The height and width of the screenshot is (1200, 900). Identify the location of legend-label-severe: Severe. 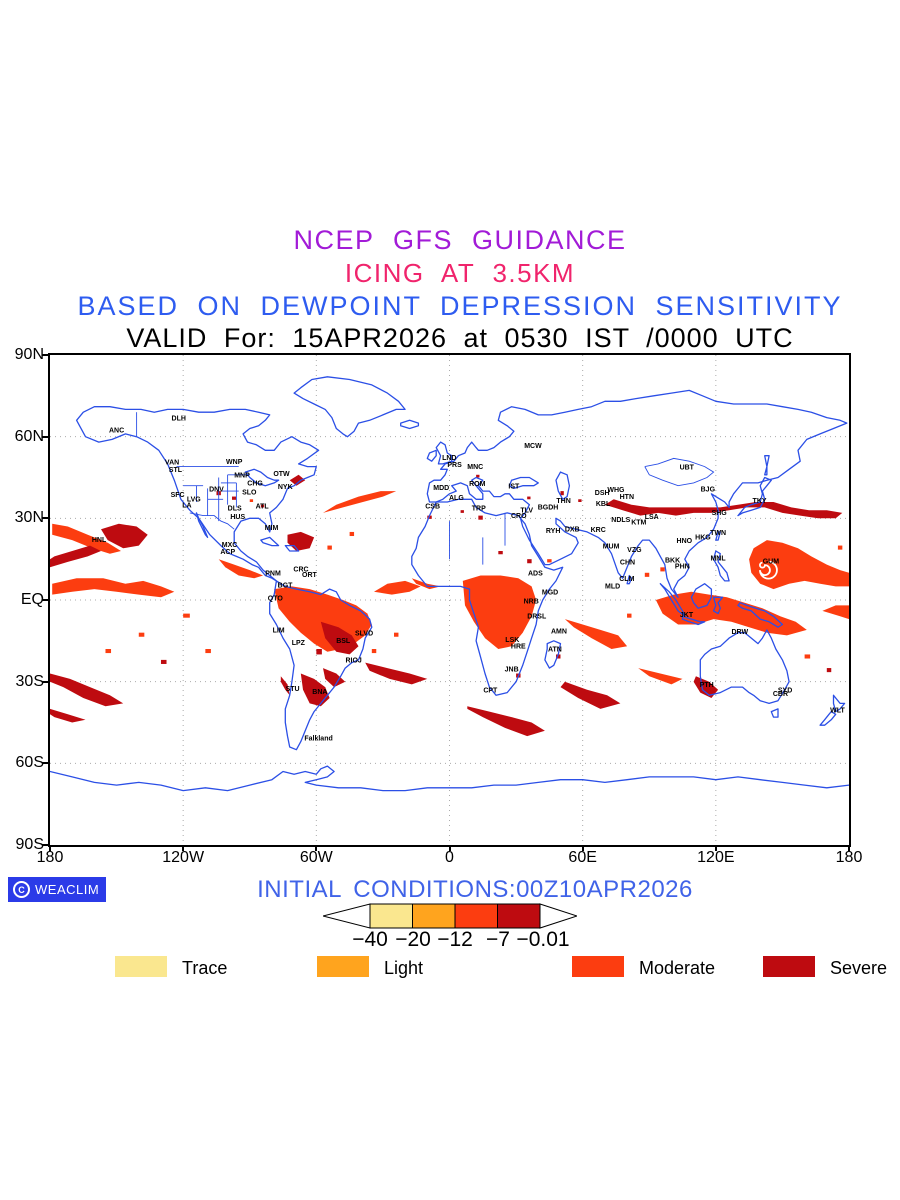
(859, 968).